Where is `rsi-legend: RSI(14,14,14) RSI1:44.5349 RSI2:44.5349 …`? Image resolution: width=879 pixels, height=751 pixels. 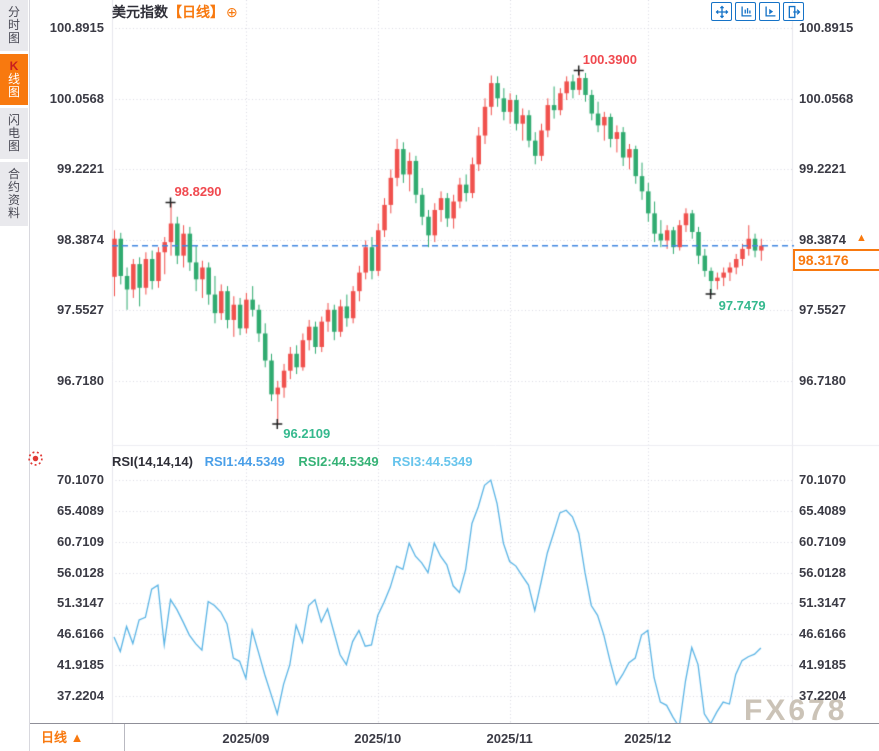 rsi-legend: RSI(14,14,14) RSI1:44.5349 RSI2:44.5349 … is located at coordinates (292, 461).